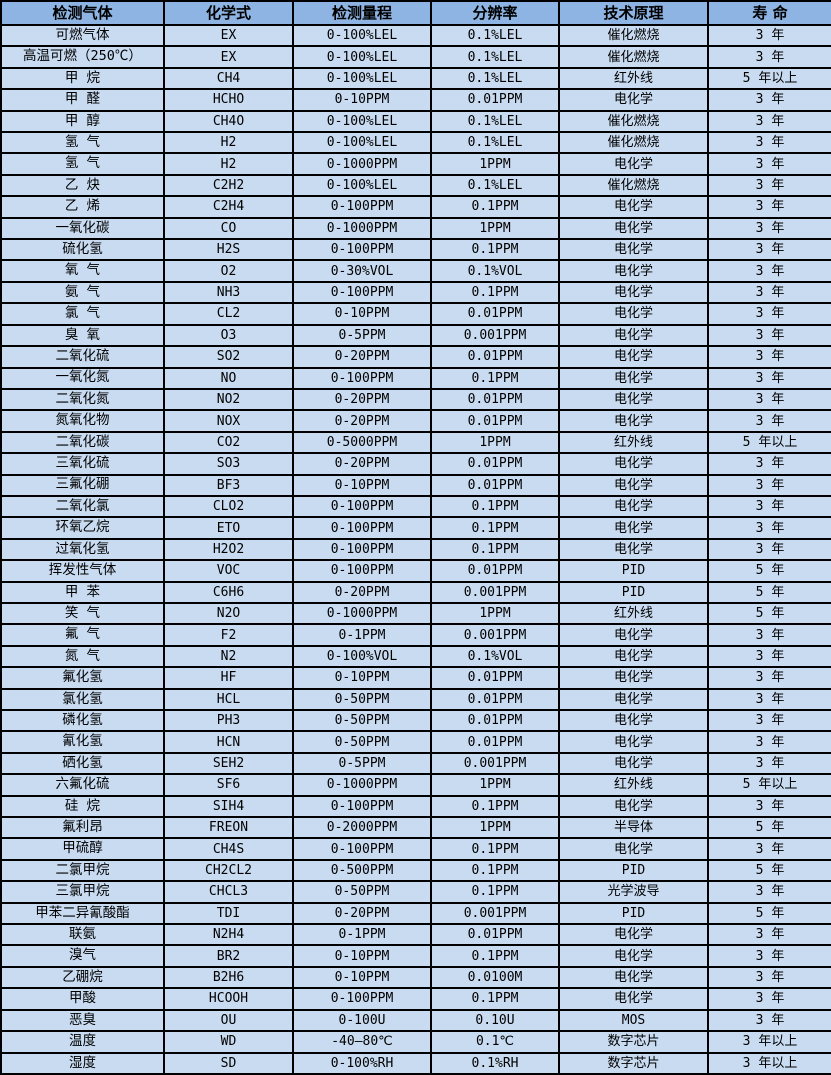 This screenshot has width=831, height=1075. Describe the element at coordinates (769, 78) in the screenshot. I see `table-cell: 5 年以上` at that location.